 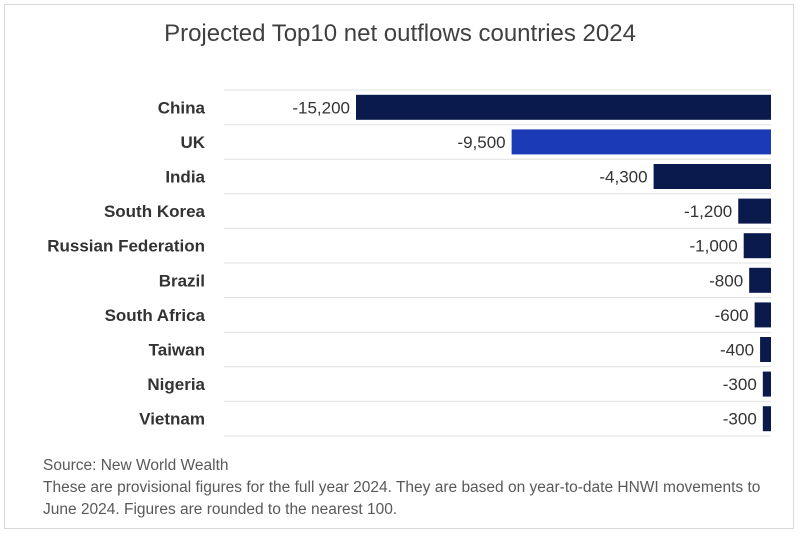 What do you see at coordinates (177, 350) in the screenshot?
I see `category-label: Taiwan` at bounding box center [177, 350].